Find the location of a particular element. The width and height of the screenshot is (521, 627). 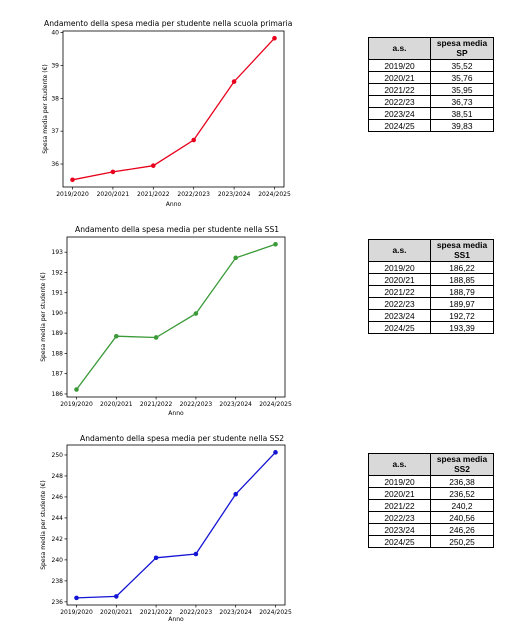

table-row: 2021/22 188,79 is located at coordinates (431, 291).